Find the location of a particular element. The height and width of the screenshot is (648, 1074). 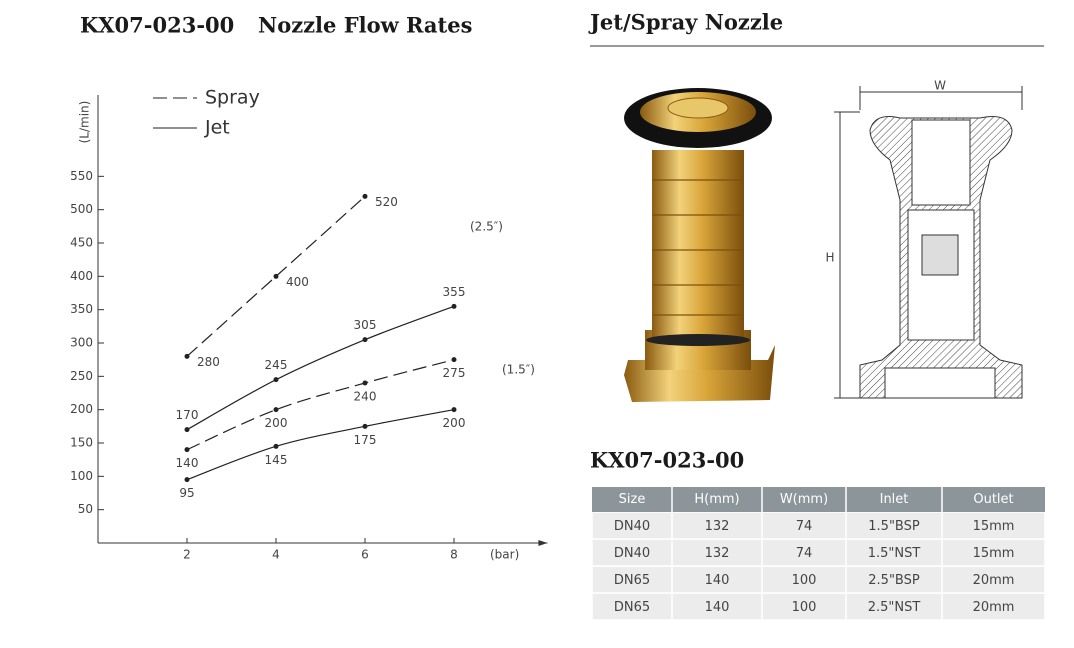

y-tick-label: 550 is located at coordinates (81, 176).